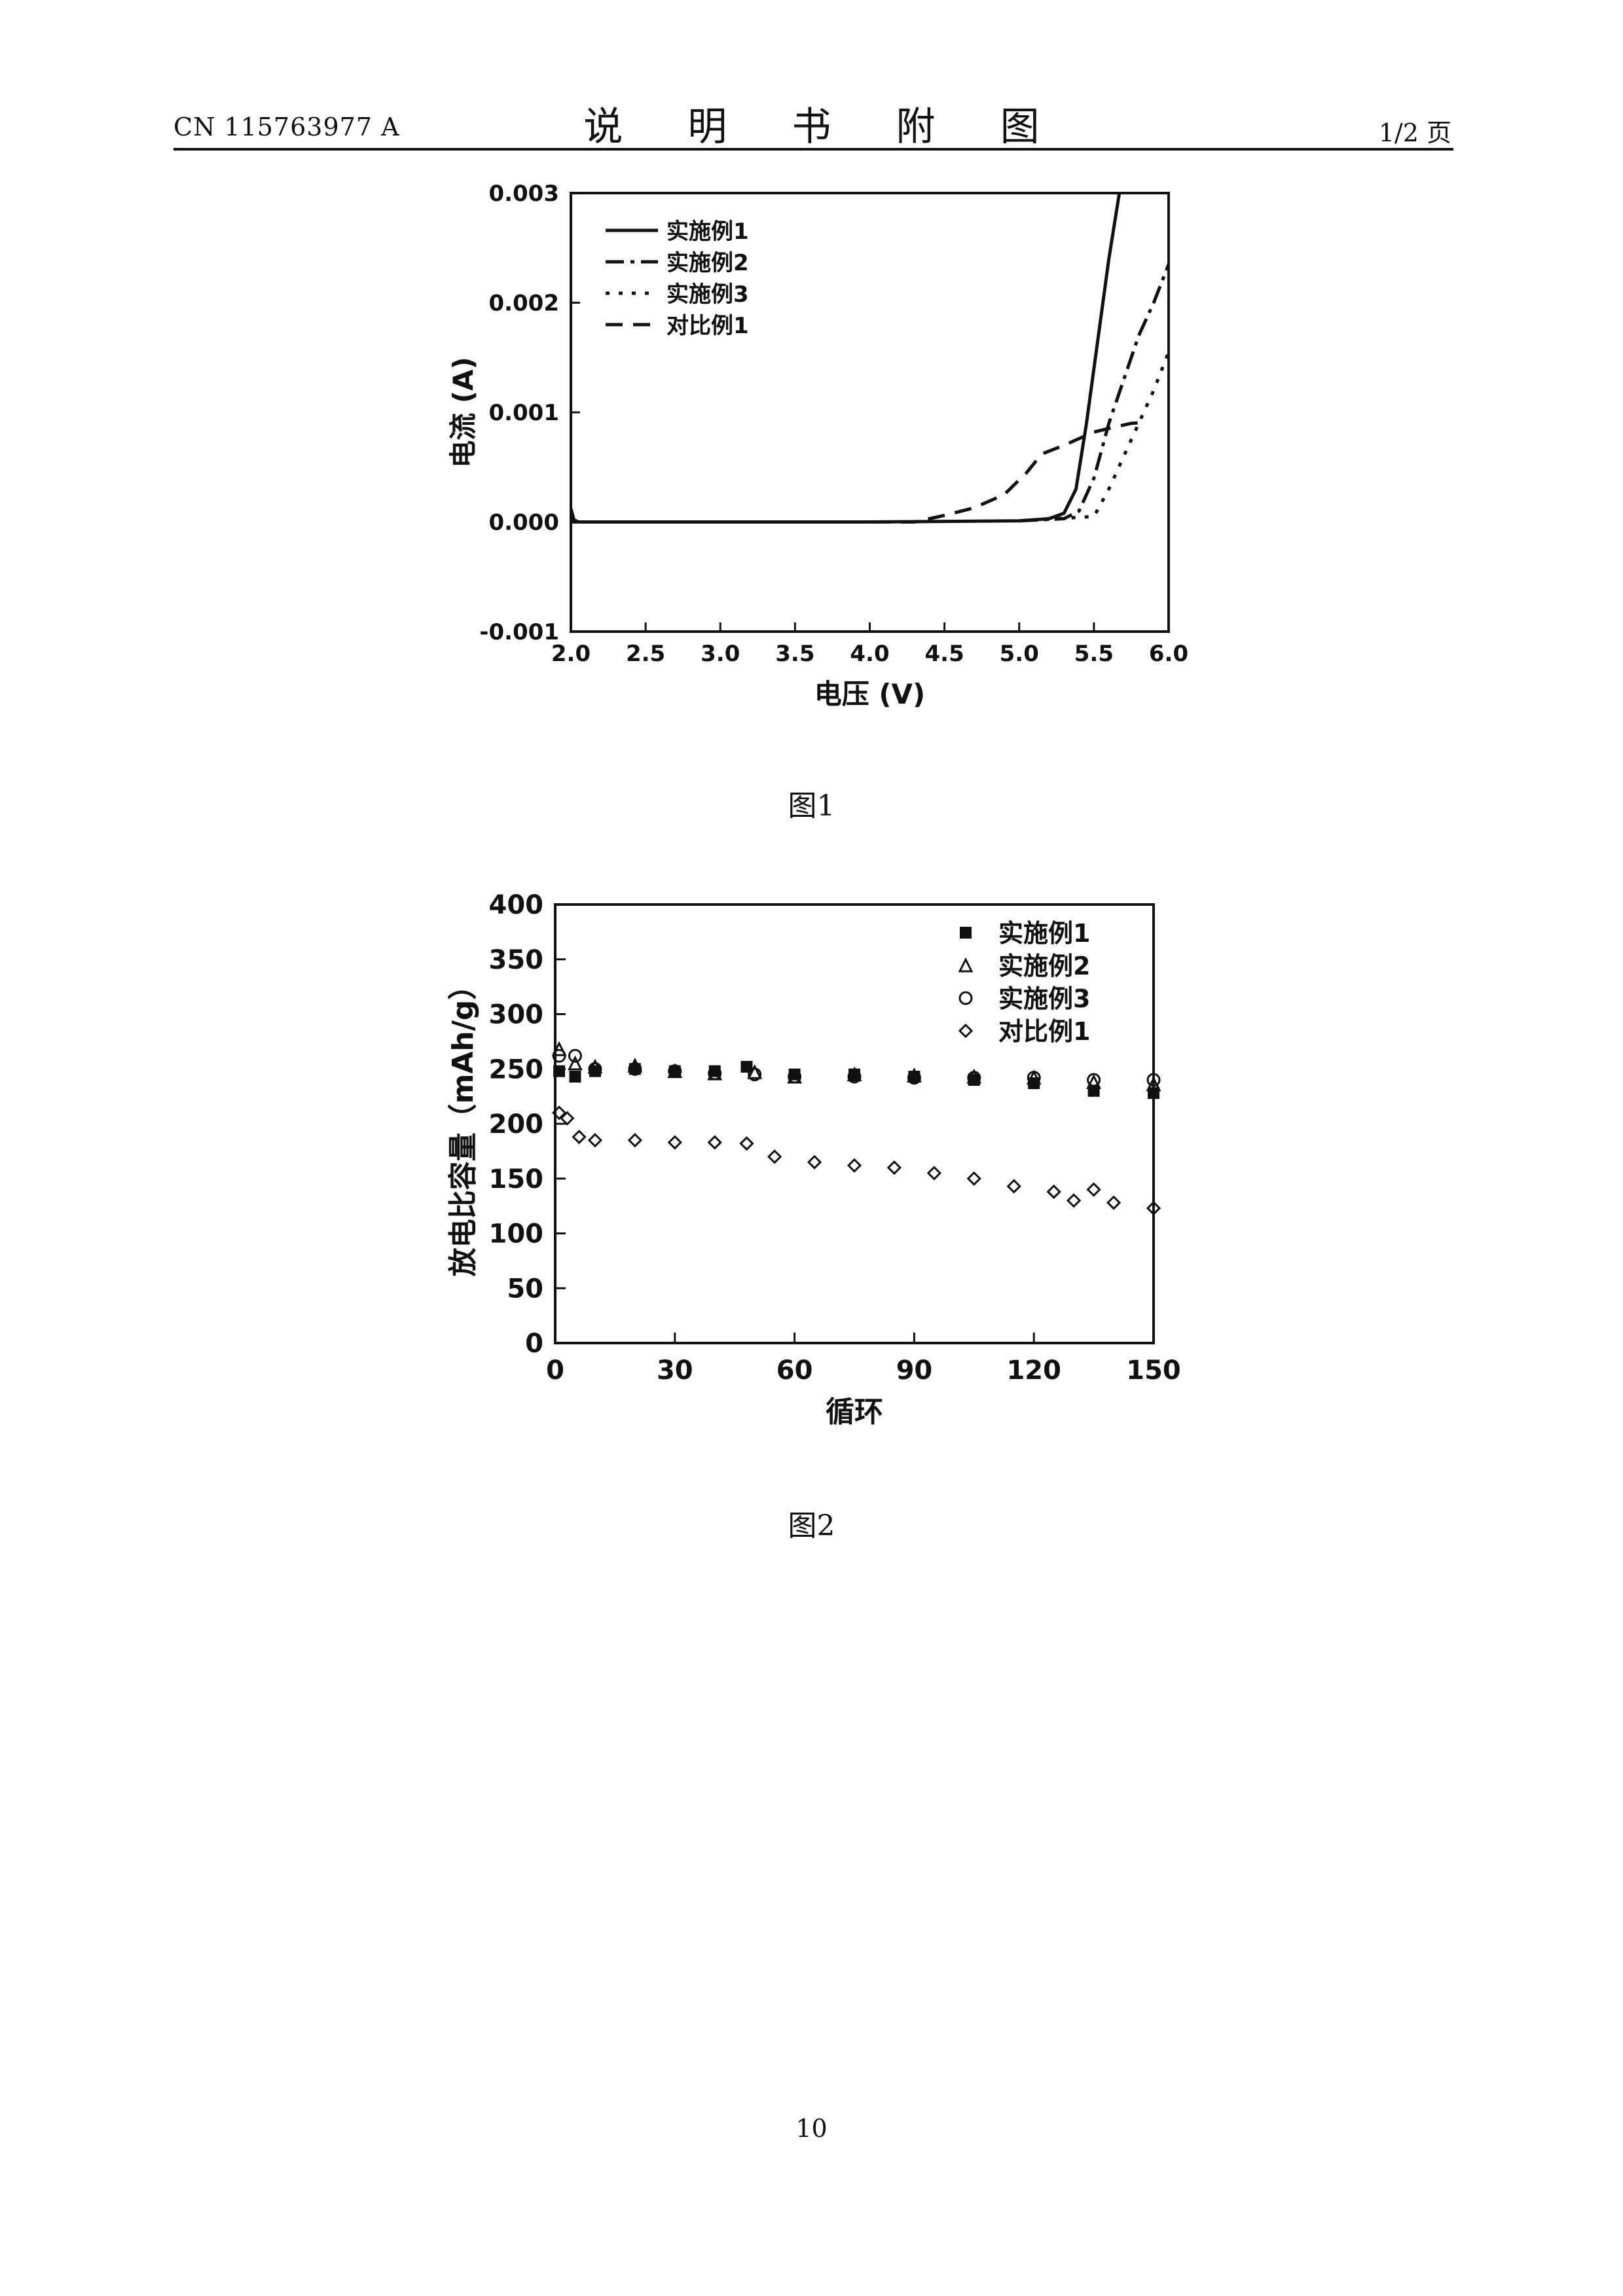 Image resolution: width=1623 pixels, height=2296 pixels. Describe the element at coordinates (811, 1526) in the screenshot. I see `figure-2-caption: 图2` at that location.